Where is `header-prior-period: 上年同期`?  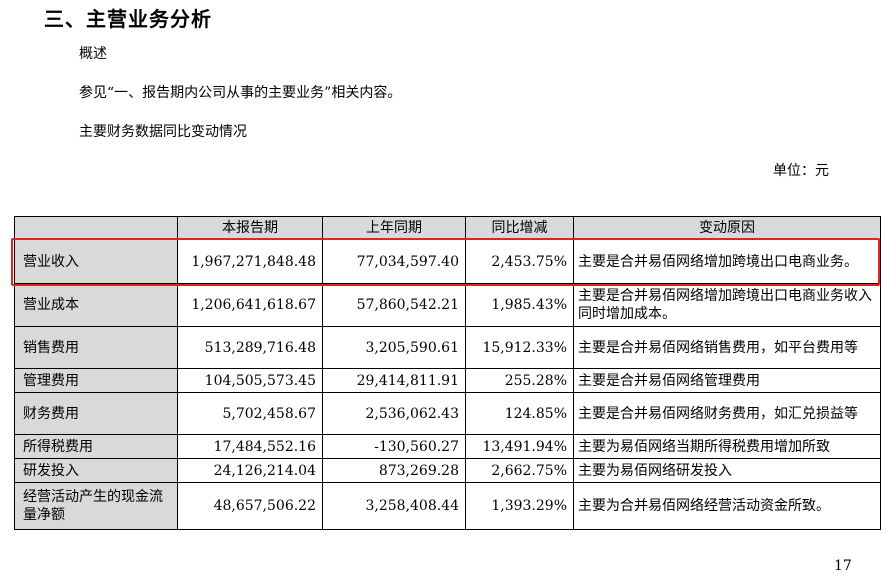 header-prior-period: 上年同期 is located at coordinates (394, 228).